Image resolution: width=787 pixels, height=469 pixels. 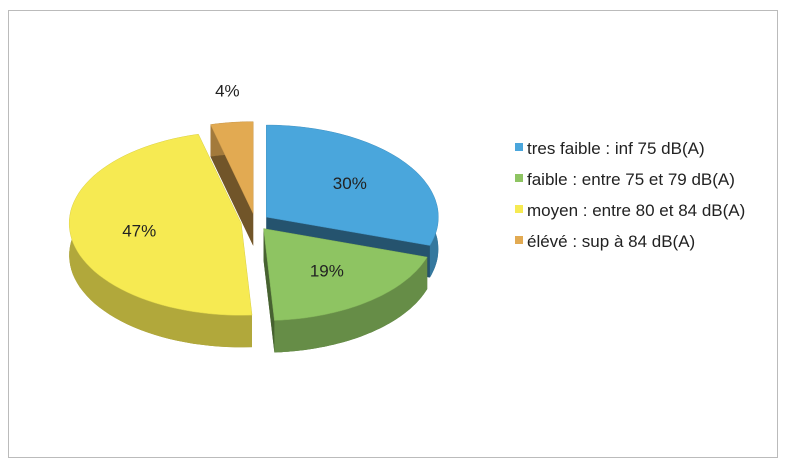 I want to click on legend-label: moyen : entre 80 et 84 dB(A), so click(x=636, y=210).